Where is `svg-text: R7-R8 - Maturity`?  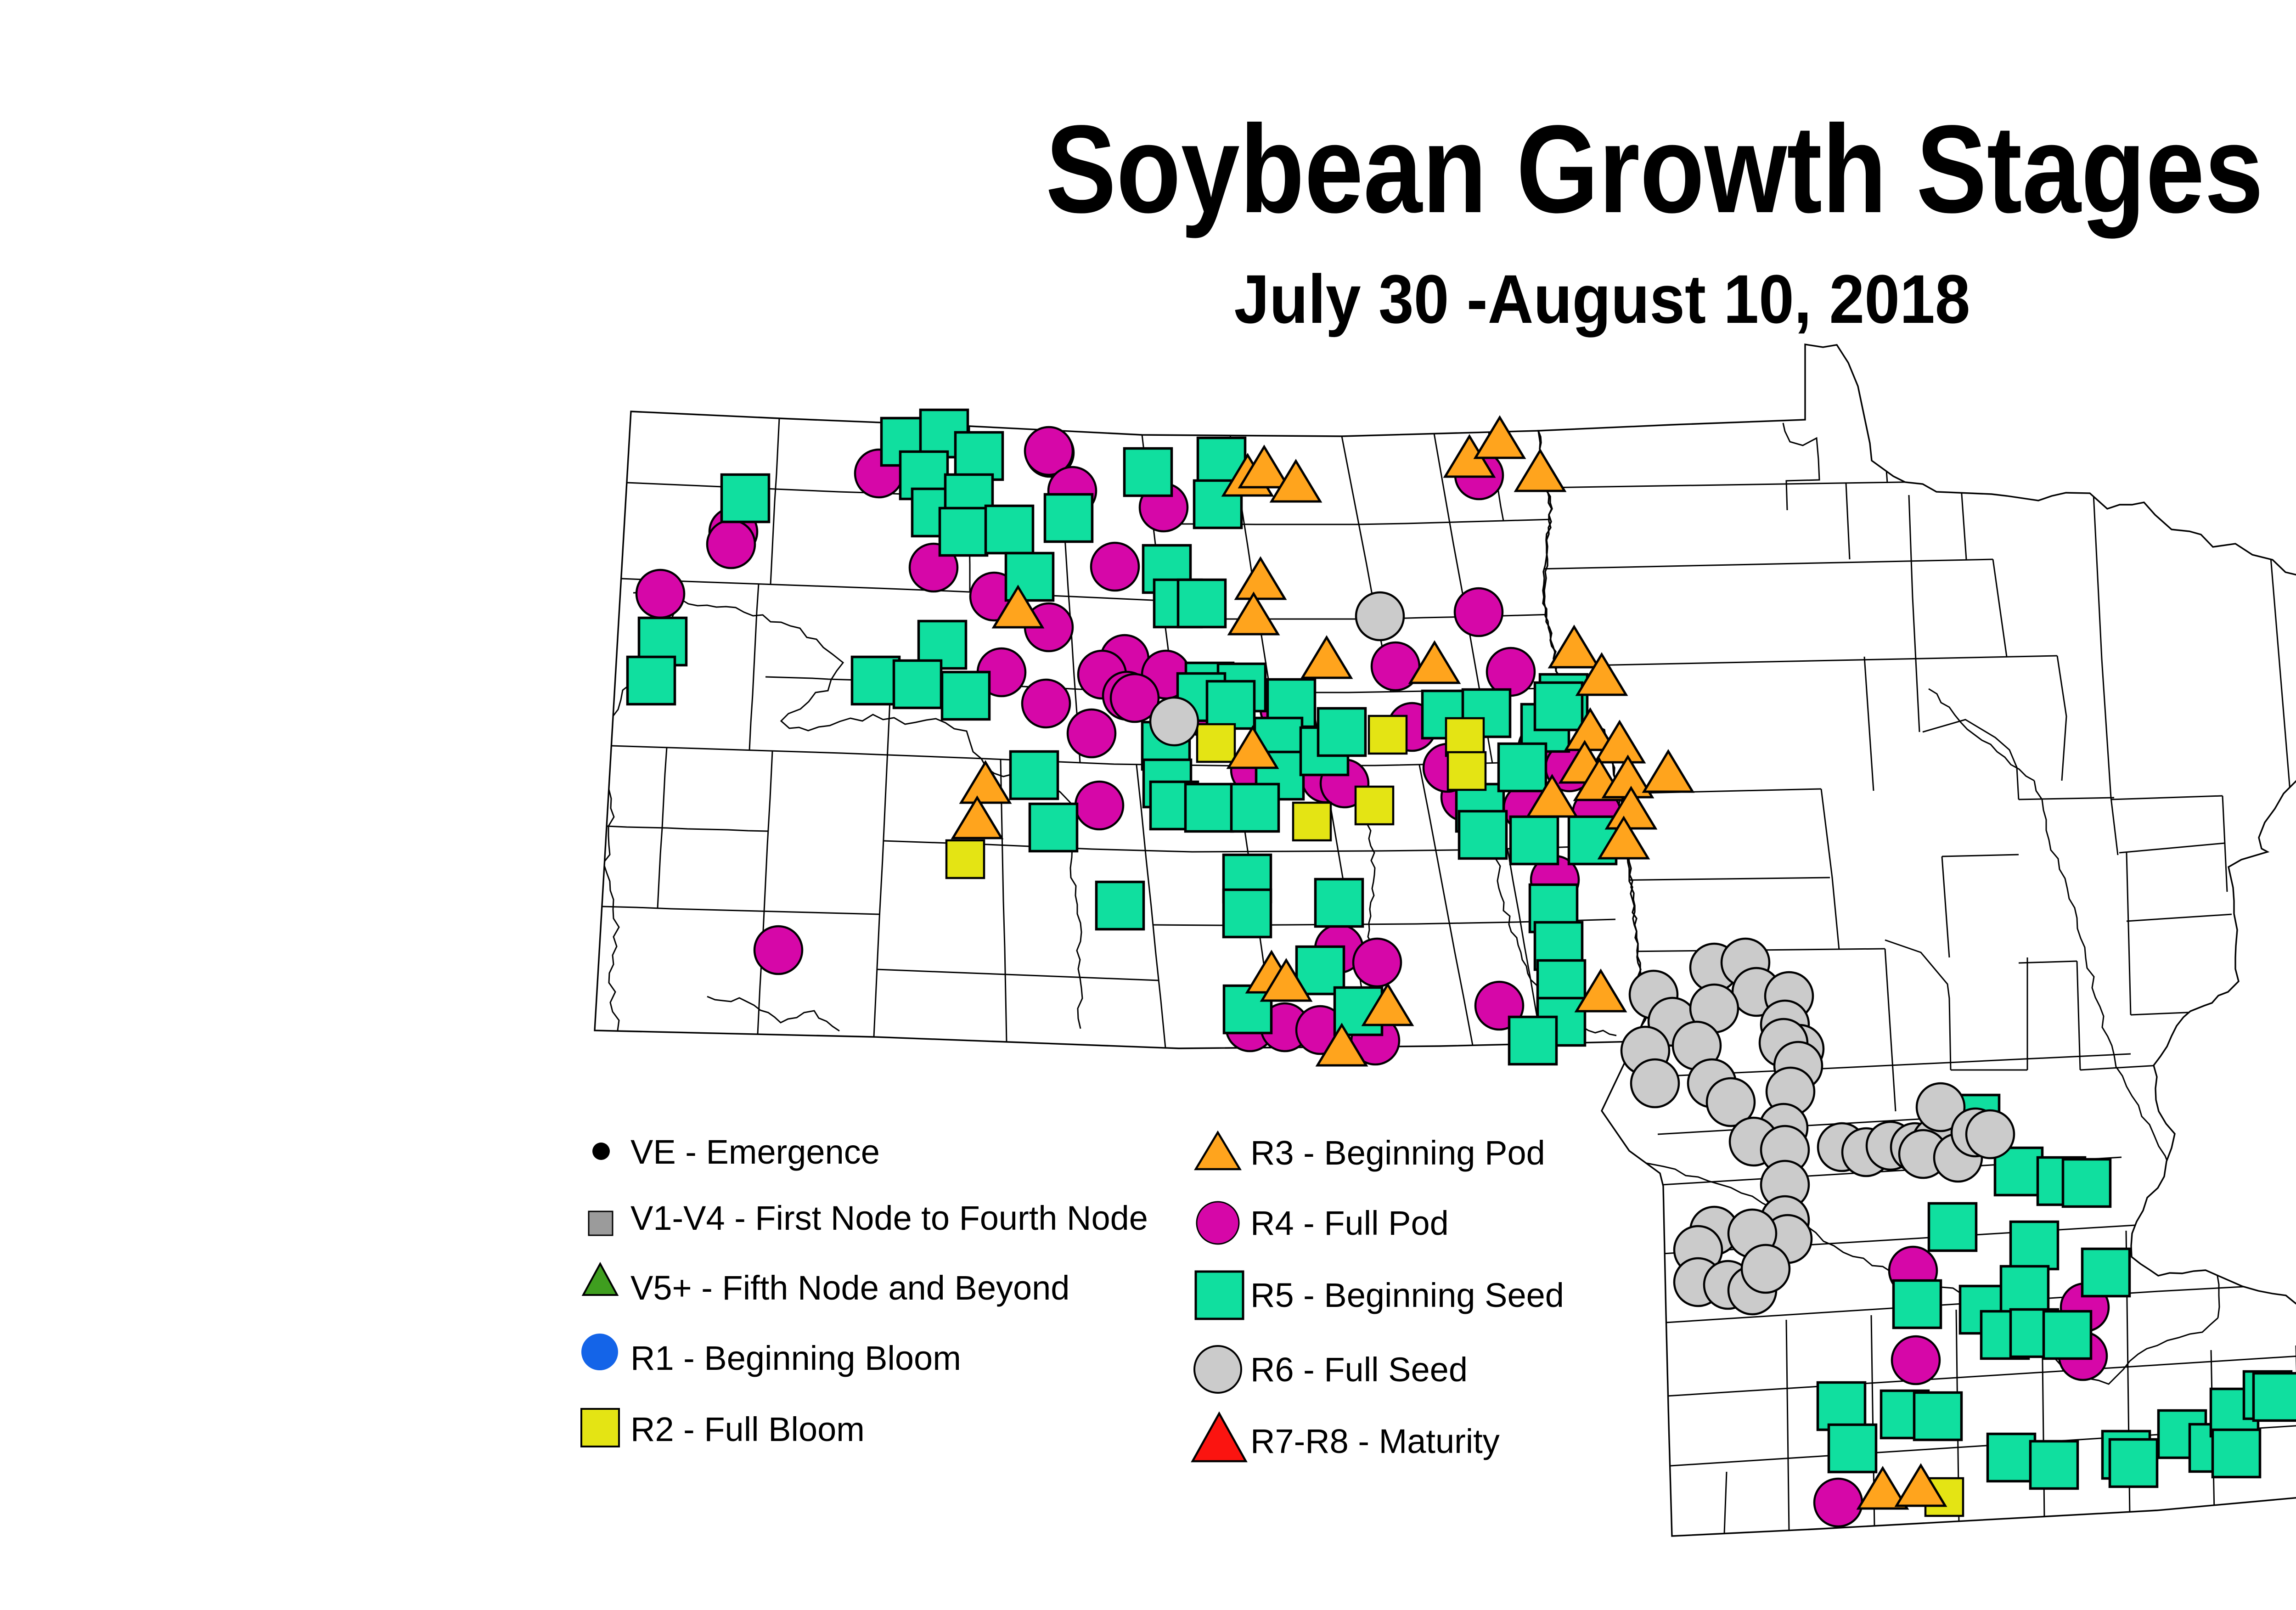 svg-text: R7-R8 - Maturity is located at coordinates (1375, 1441).